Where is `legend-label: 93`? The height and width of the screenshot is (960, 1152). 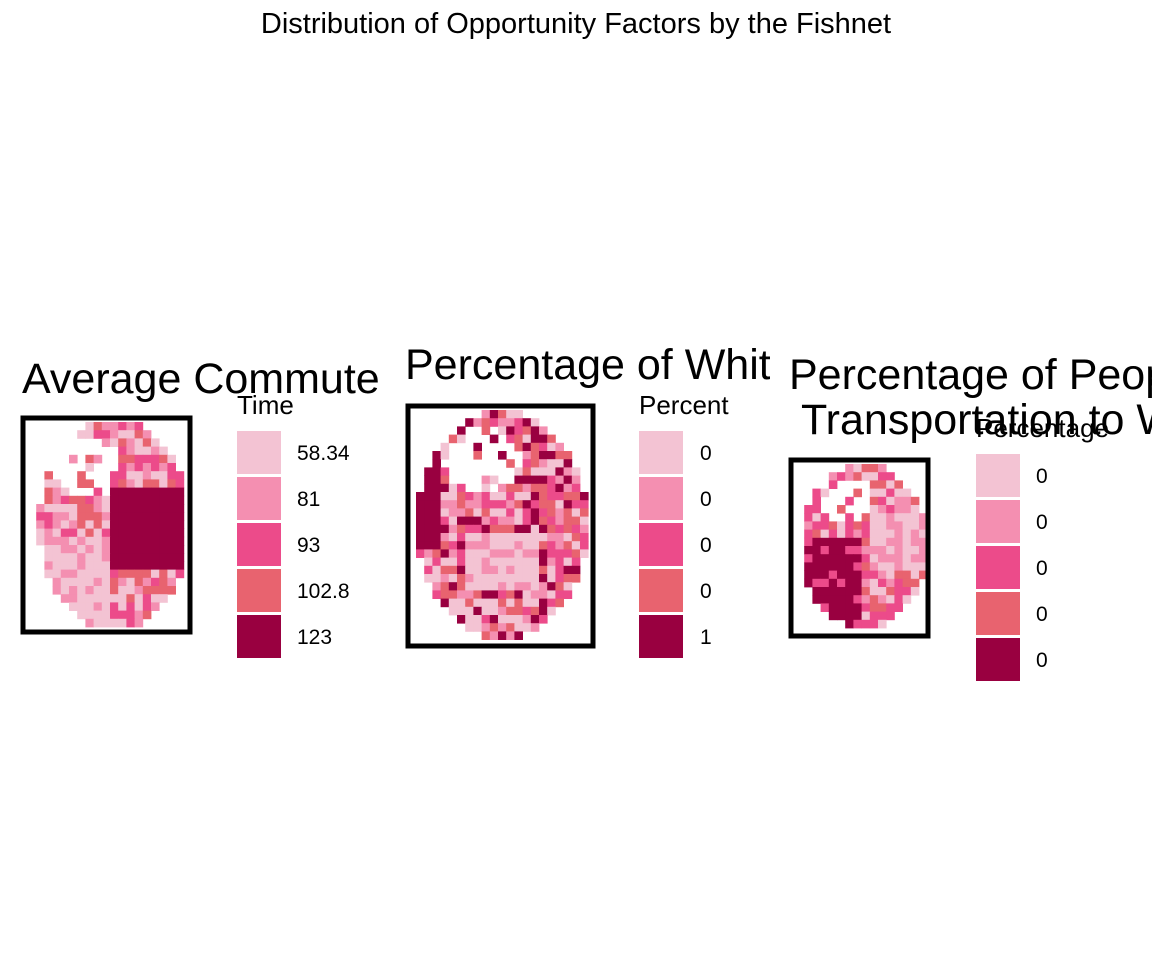 legend-label: 93 is located at coordinates (308, 545).